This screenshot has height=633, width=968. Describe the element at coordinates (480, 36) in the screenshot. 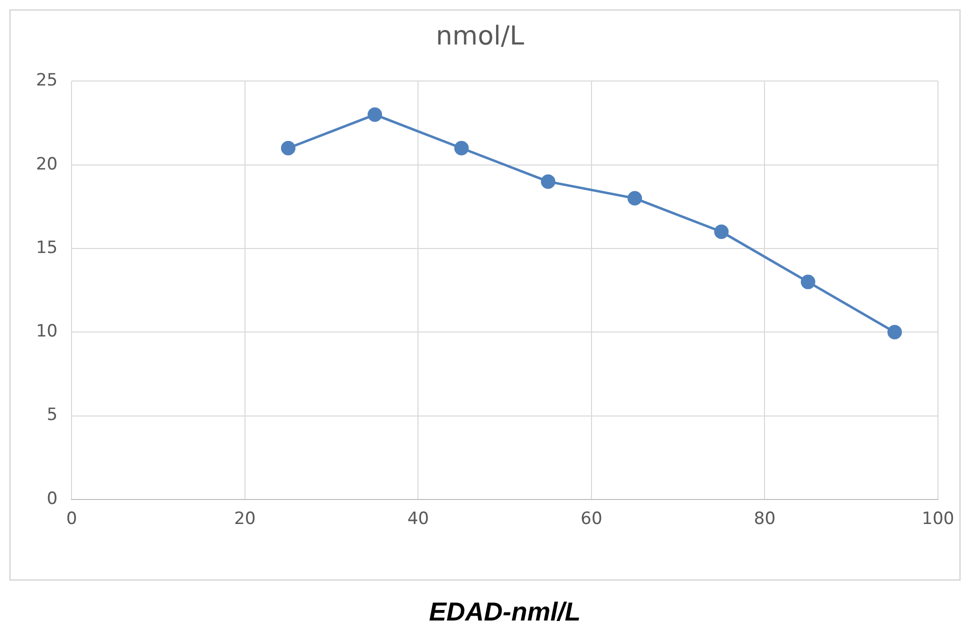

I see `chart-title: nmol/L` at that location.